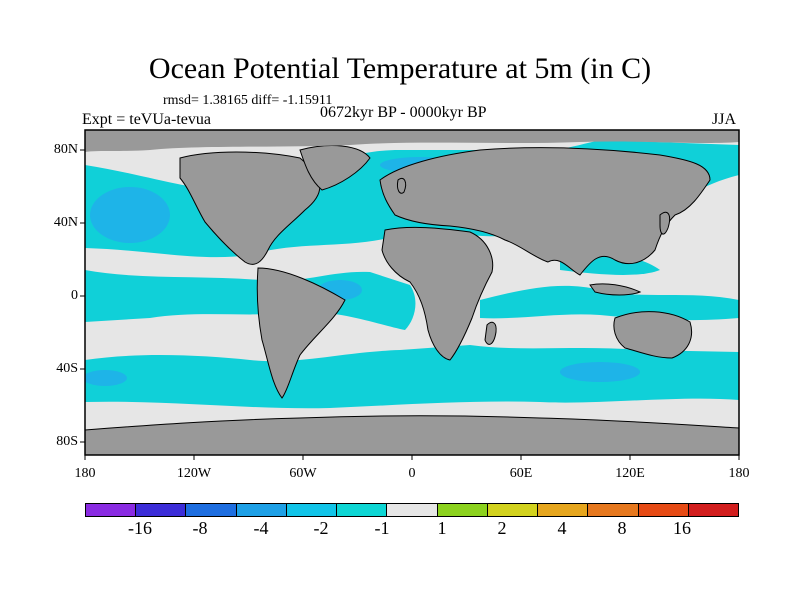 The width and height of the screenshot is (800, 600). I want to click on colorbar-label: 16, so click(682, 528).